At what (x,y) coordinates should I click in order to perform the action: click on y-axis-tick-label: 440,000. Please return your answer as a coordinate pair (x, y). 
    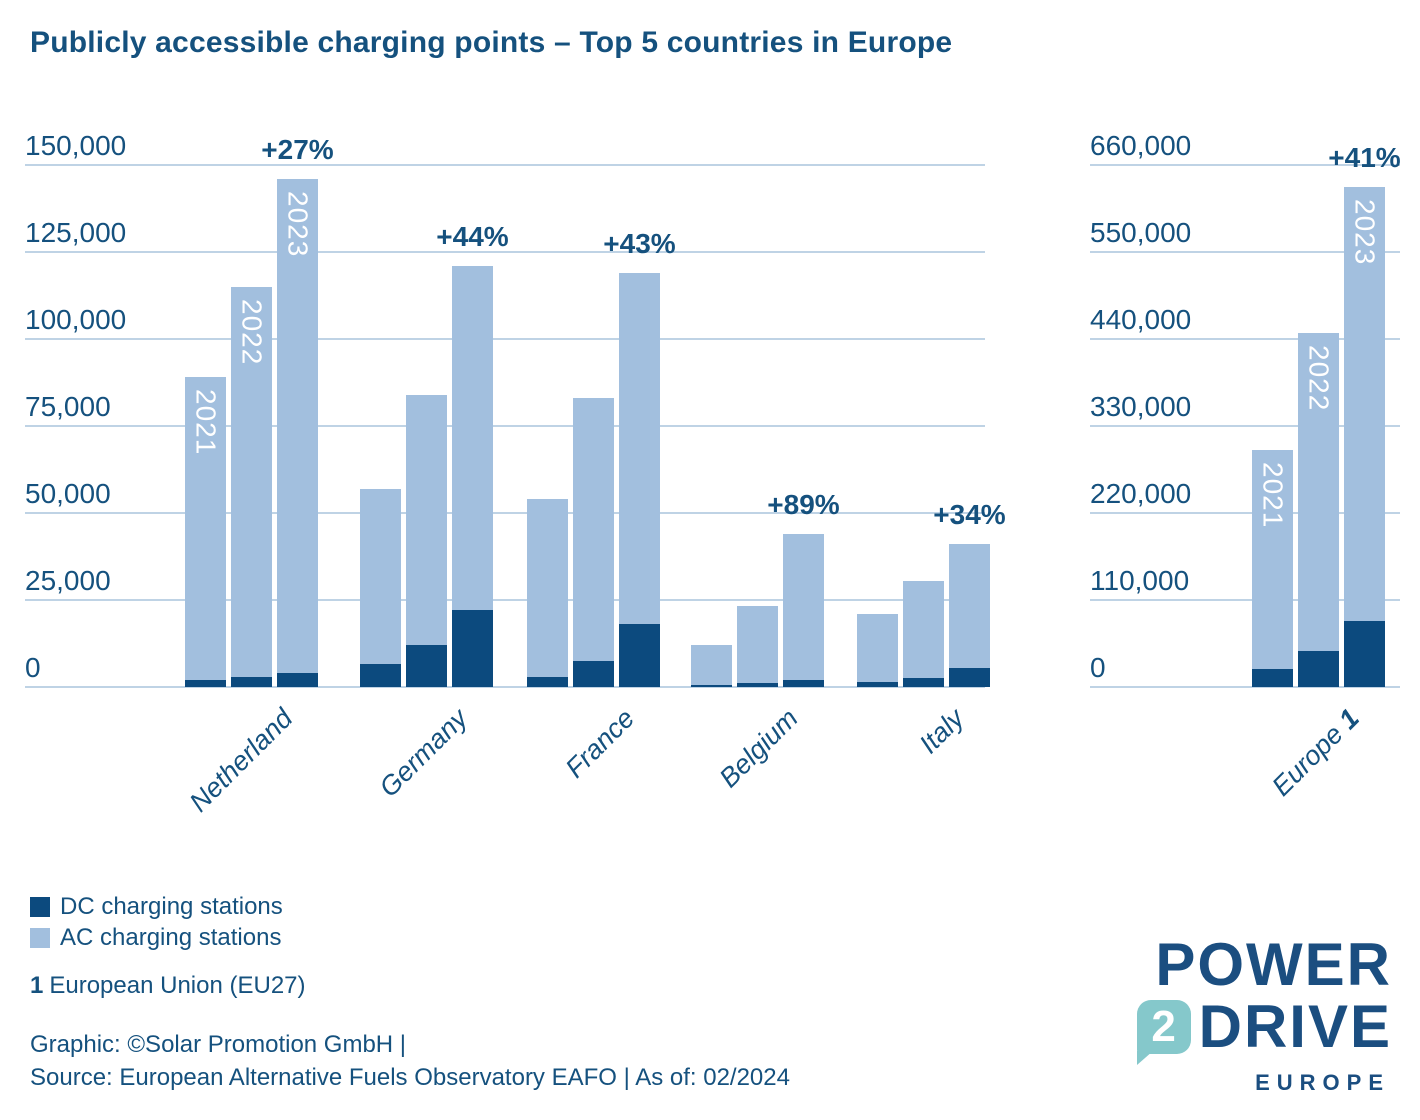
    Looking at the image, I should click on (1141, 319).